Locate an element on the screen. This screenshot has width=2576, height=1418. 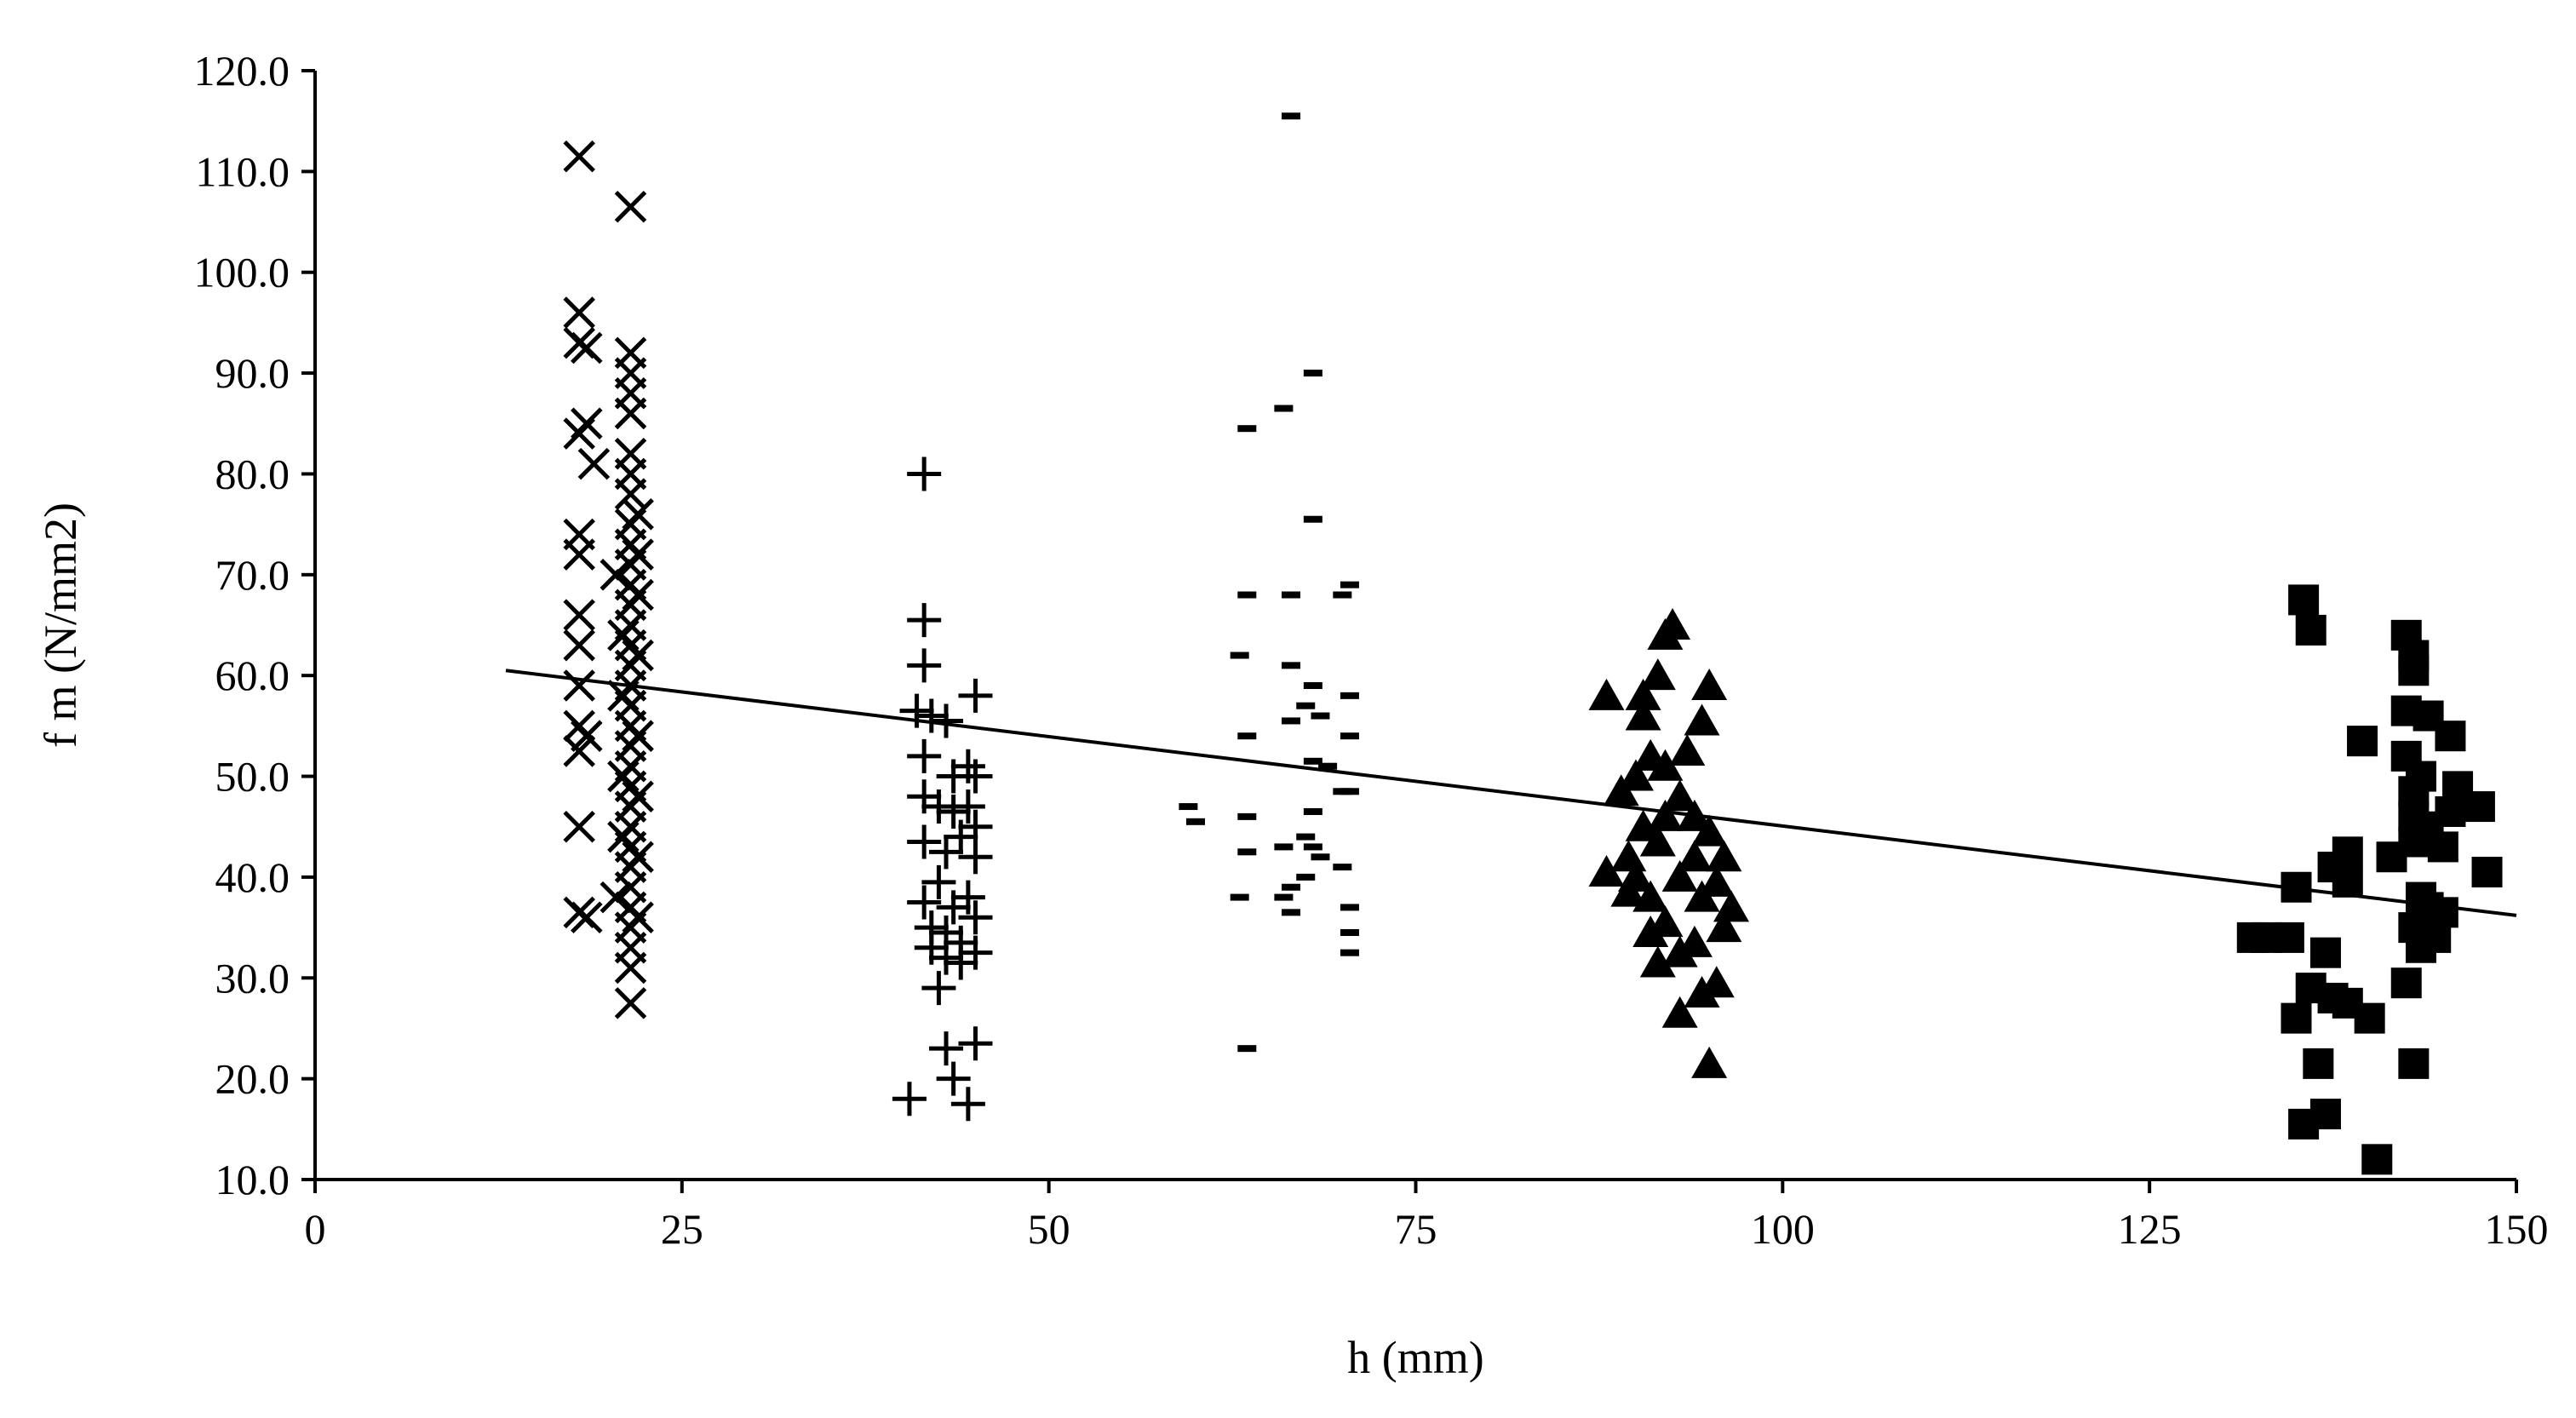
y-tick-label: 20.0 is located at coordinates (252, 1079).